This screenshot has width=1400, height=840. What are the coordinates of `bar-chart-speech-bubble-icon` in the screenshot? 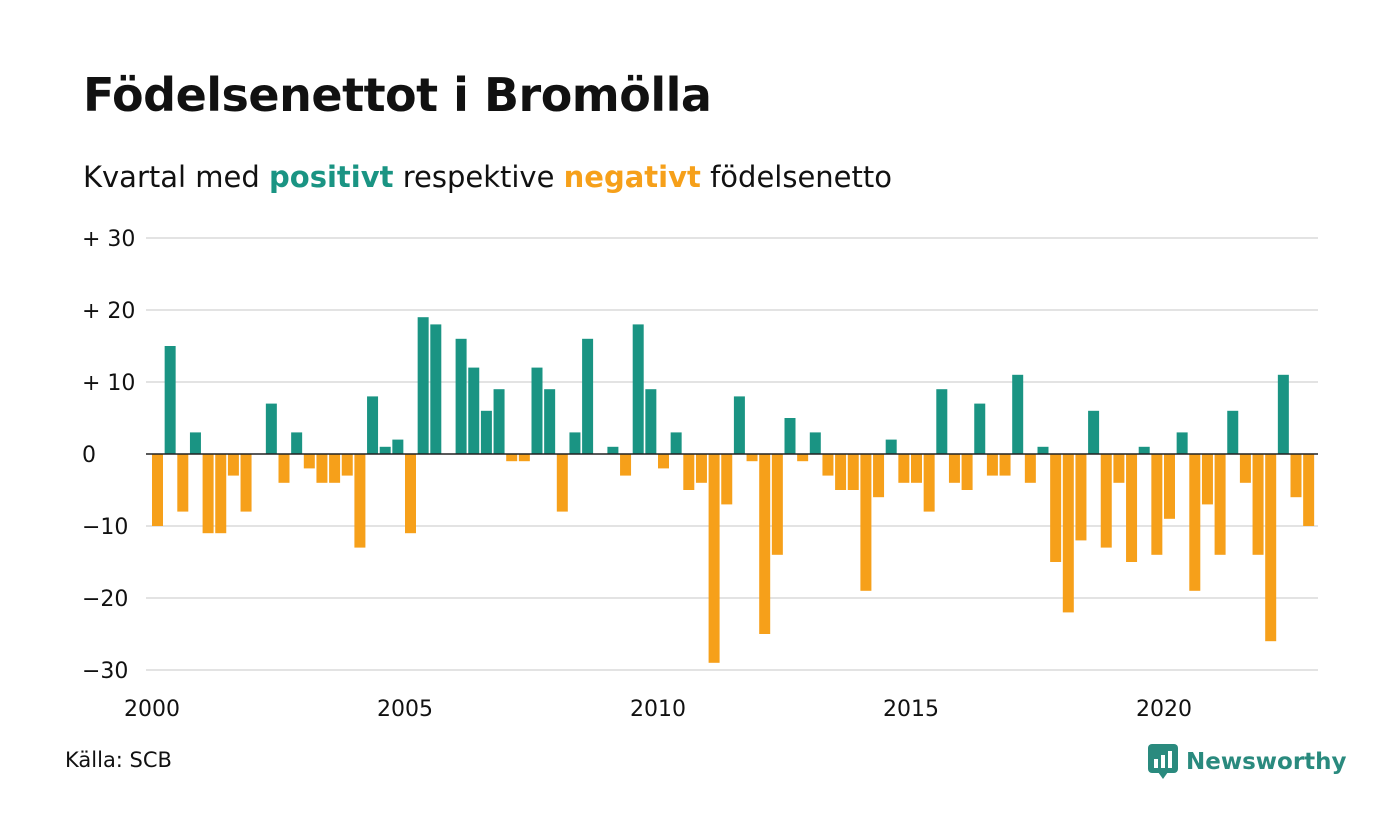 It's located at (1163, 761).